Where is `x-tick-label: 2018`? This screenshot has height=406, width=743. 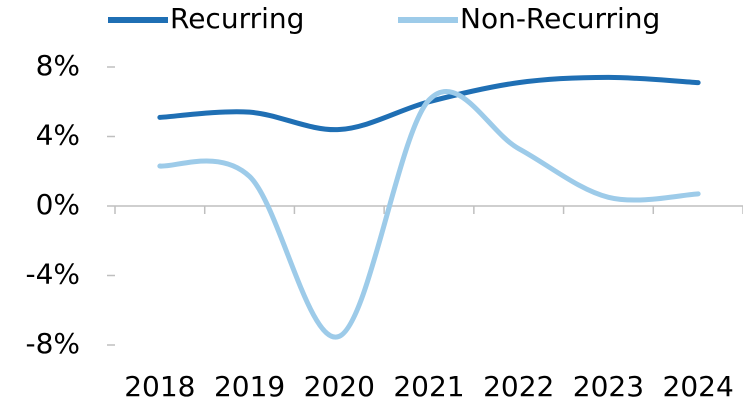 x-tick-label: 2018 is located at coordinates (159, 386).